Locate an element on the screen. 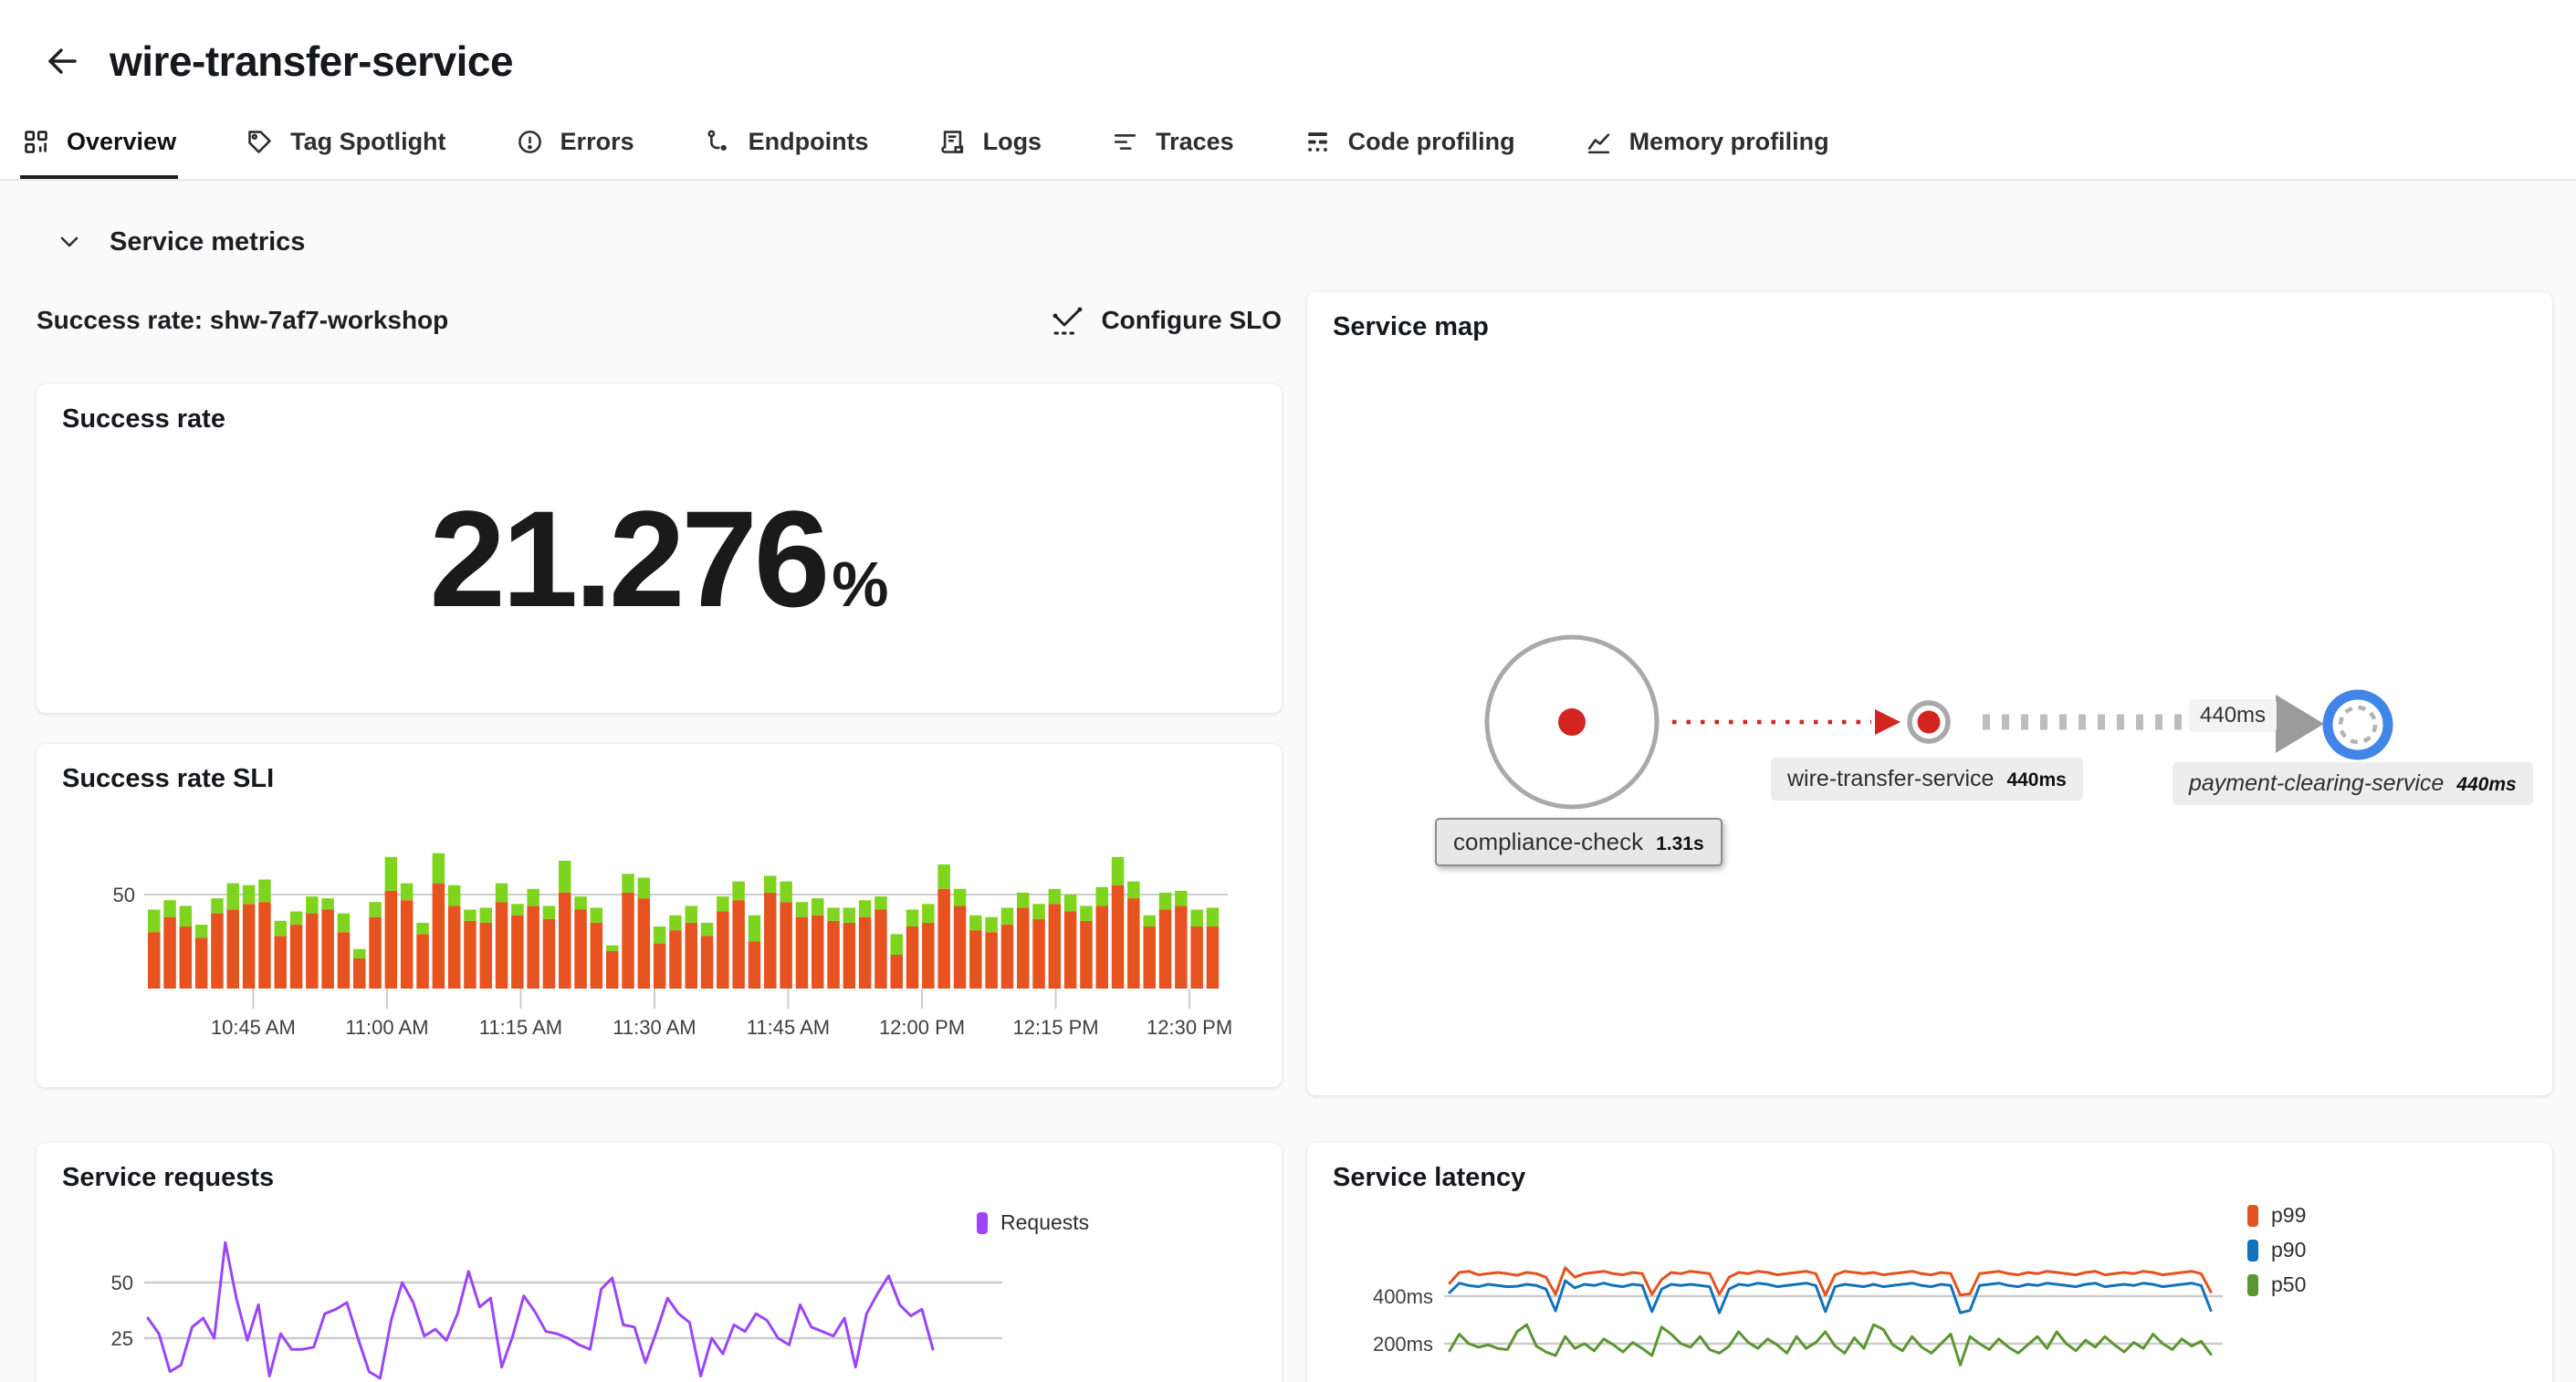 The width and height of the screenshot is (2576, 1382). edge-error-arrowhead is located at coordinates (1888, 722).